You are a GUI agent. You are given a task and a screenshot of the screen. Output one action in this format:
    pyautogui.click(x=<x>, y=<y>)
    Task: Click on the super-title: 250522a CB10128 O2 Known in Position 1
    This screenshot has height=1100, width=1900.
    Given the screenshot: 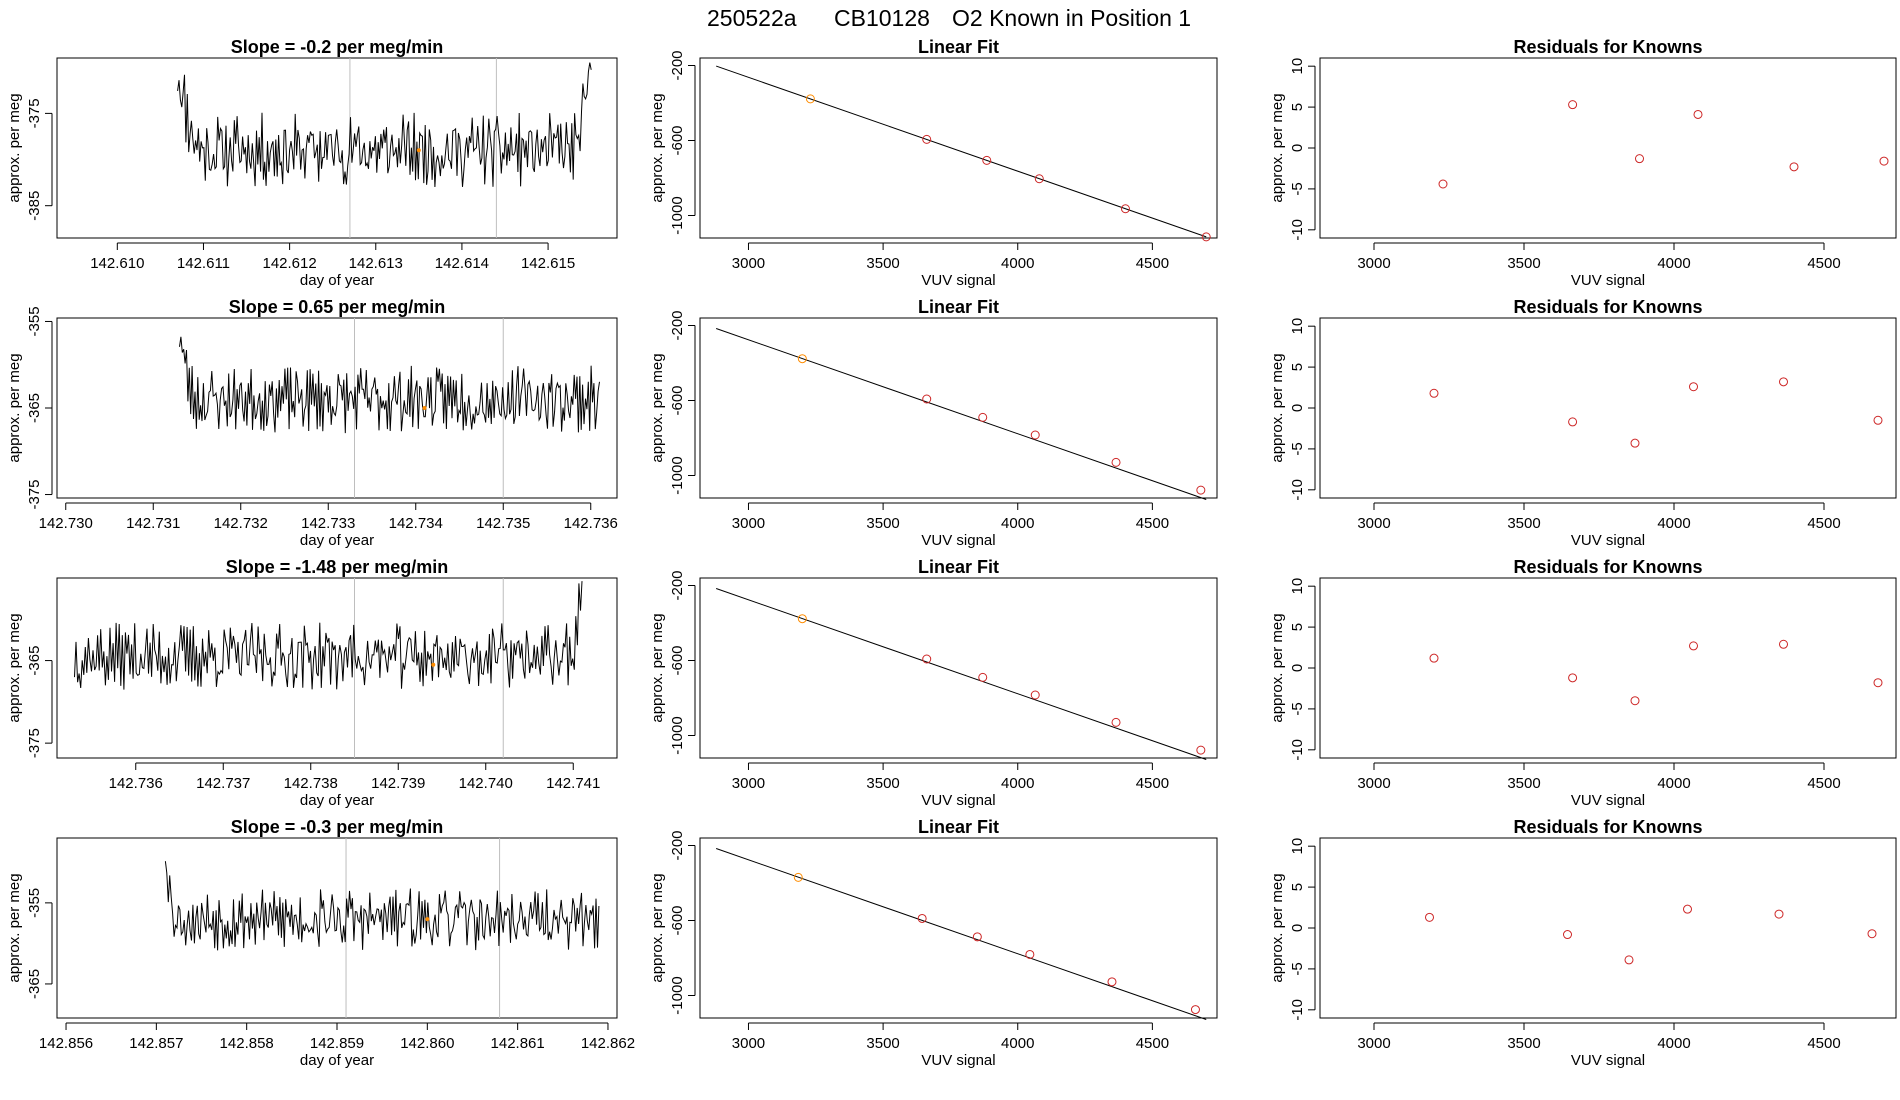 What is the action you would take?
    pyautogui.click(x=949, y=18)
    